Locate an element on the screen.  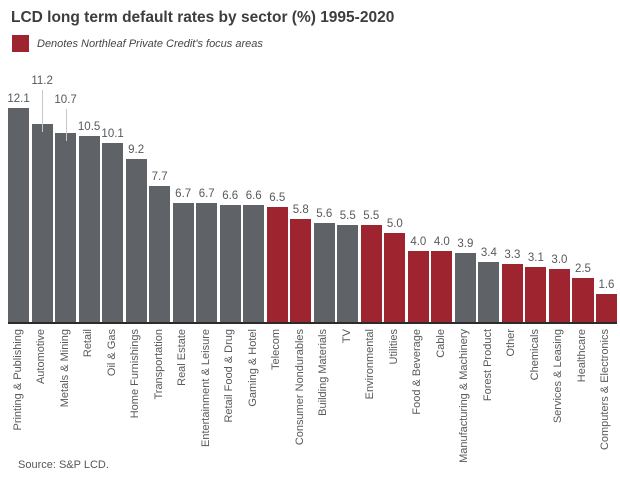
category-cell: Printing & Publishing is located at coordinates (18, 391).